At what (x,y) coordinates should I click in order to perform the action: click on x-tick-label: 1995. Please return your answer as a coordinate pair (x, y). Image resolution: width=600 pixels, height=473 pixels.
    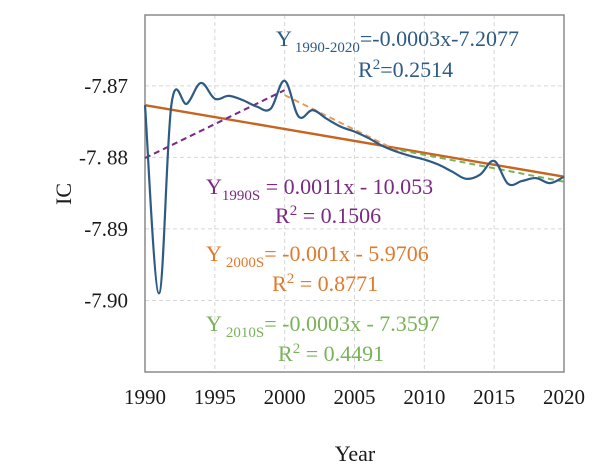
    Looking at the image, I should click on (215, 397).